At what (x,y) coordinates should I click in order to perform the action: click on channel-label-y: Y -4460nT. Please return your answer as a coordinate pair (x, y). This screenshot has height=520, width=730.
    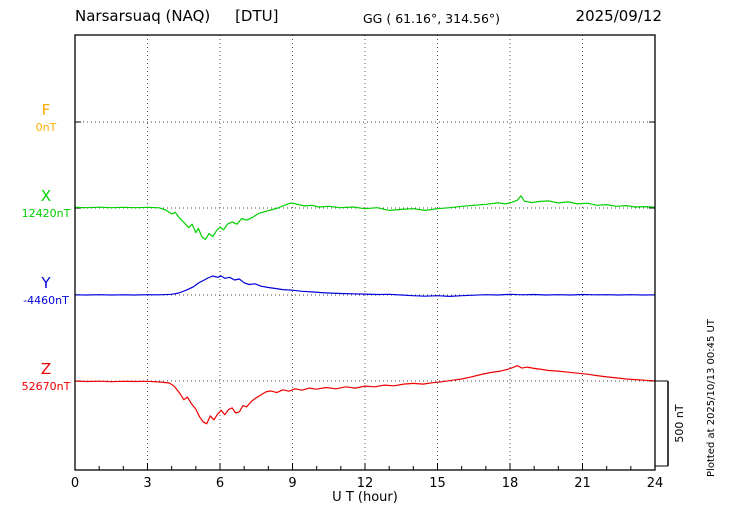
    Looking at the image, I should click on (46, 291).